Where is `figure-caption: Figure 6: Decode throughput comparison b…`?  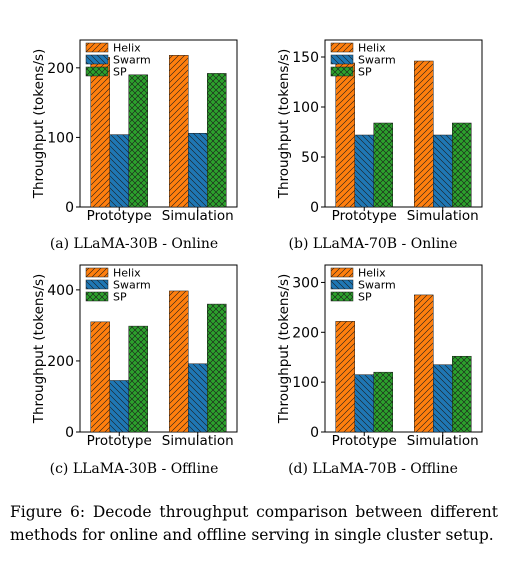
figure-caption: Figure 6: Decode throughput comparison b… is located at coordinates (254, 523).